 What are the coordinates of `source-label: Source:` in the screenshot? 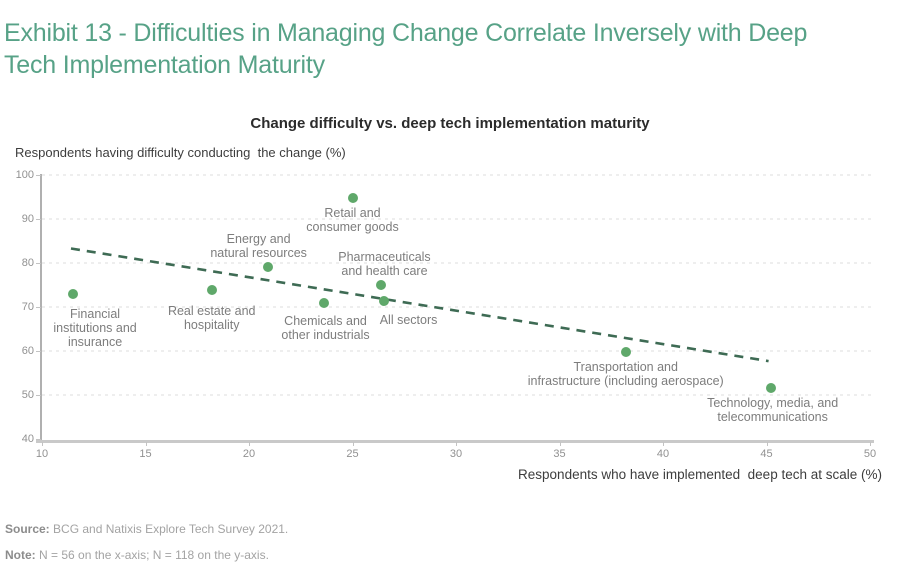 It's located at (27, 529).